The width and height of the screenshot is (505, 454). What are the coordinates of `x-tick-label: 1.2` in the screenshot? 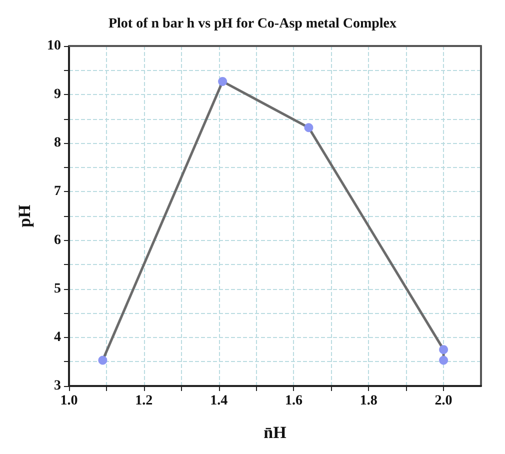 It's located at (144, 401).